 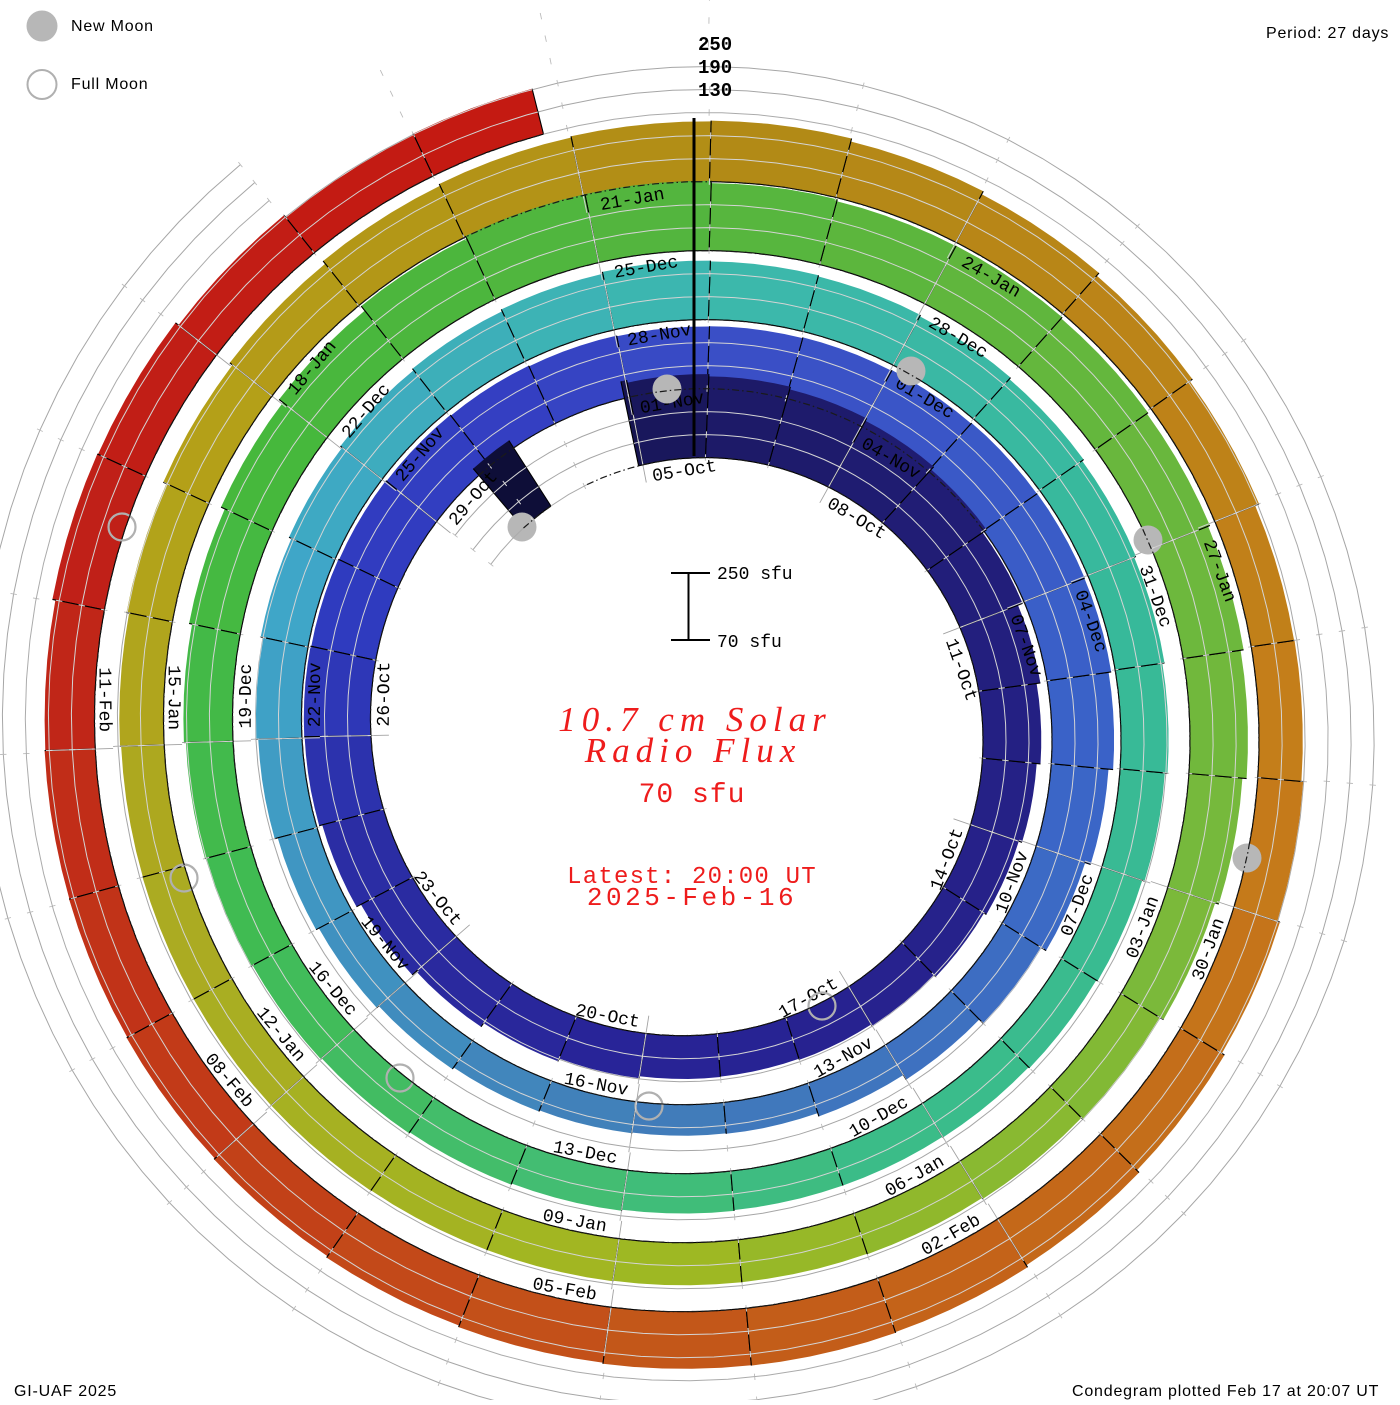 What do you see at coordinates (247, 696) in the screenshot?
I see `svg-text: 19-Dec` at bounding box center [247, 696].